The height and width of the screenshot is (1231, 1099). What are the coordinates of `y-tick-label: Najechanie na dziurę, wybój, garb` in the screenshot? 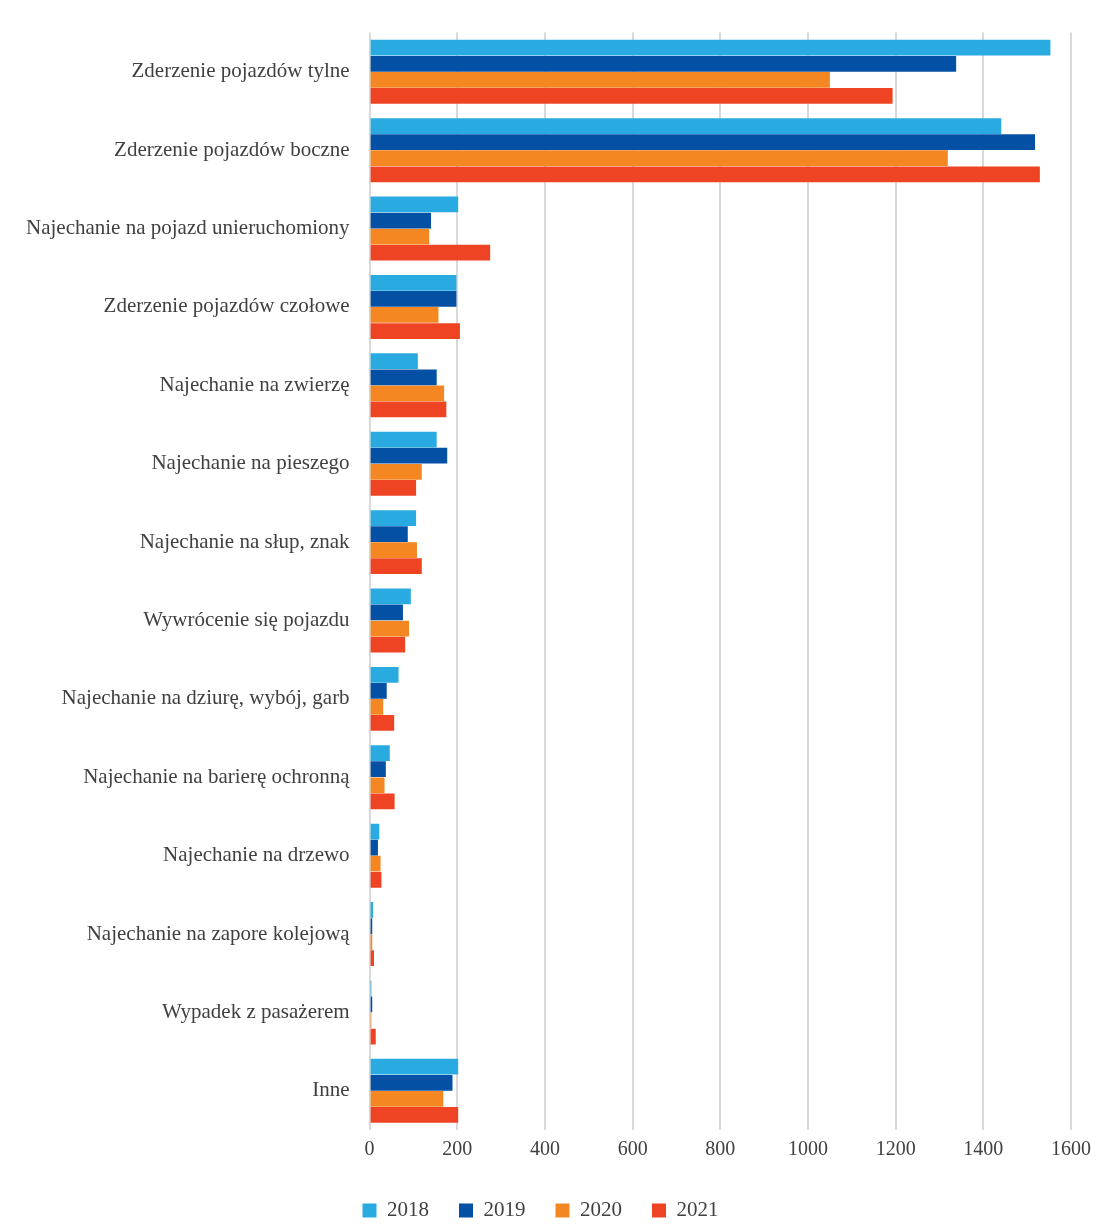 It's located at (205, 697).